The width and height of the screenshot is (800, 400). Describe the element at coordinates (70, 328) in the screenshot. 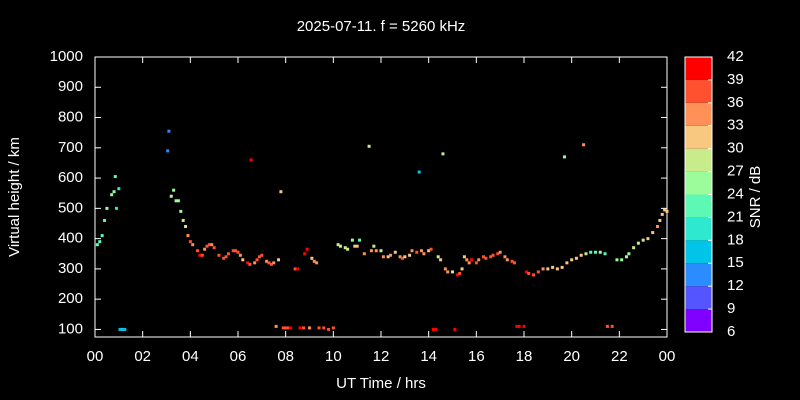

I see `y-tick-label: 100` at that location.